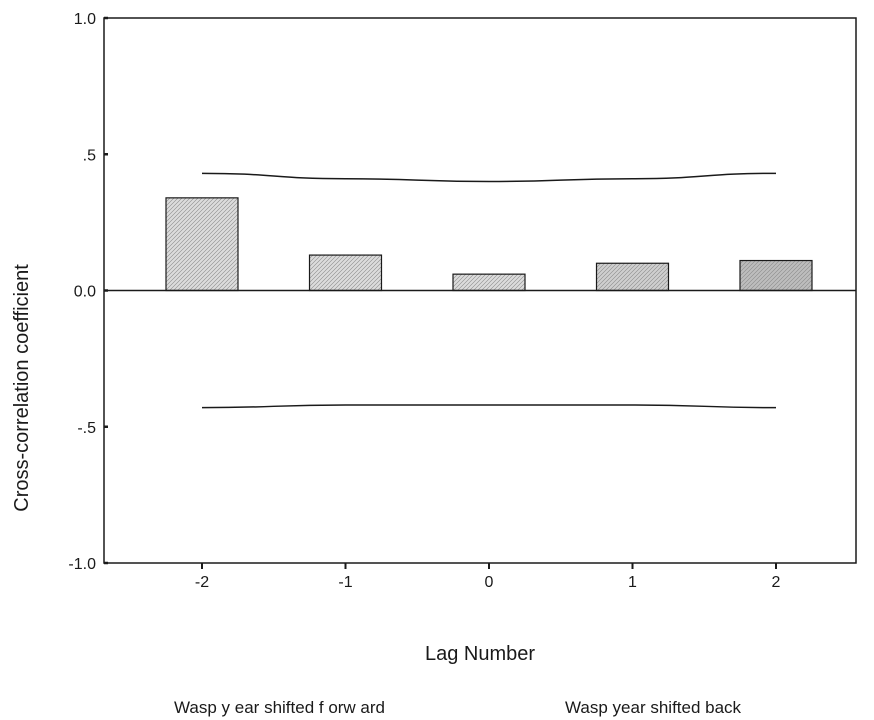 This screenshot has height=720, width=874. What do you see at coordinates (86, 428) in the screenshot?
I see `y-tick-label: -.5` at bounding box center [86, 428].